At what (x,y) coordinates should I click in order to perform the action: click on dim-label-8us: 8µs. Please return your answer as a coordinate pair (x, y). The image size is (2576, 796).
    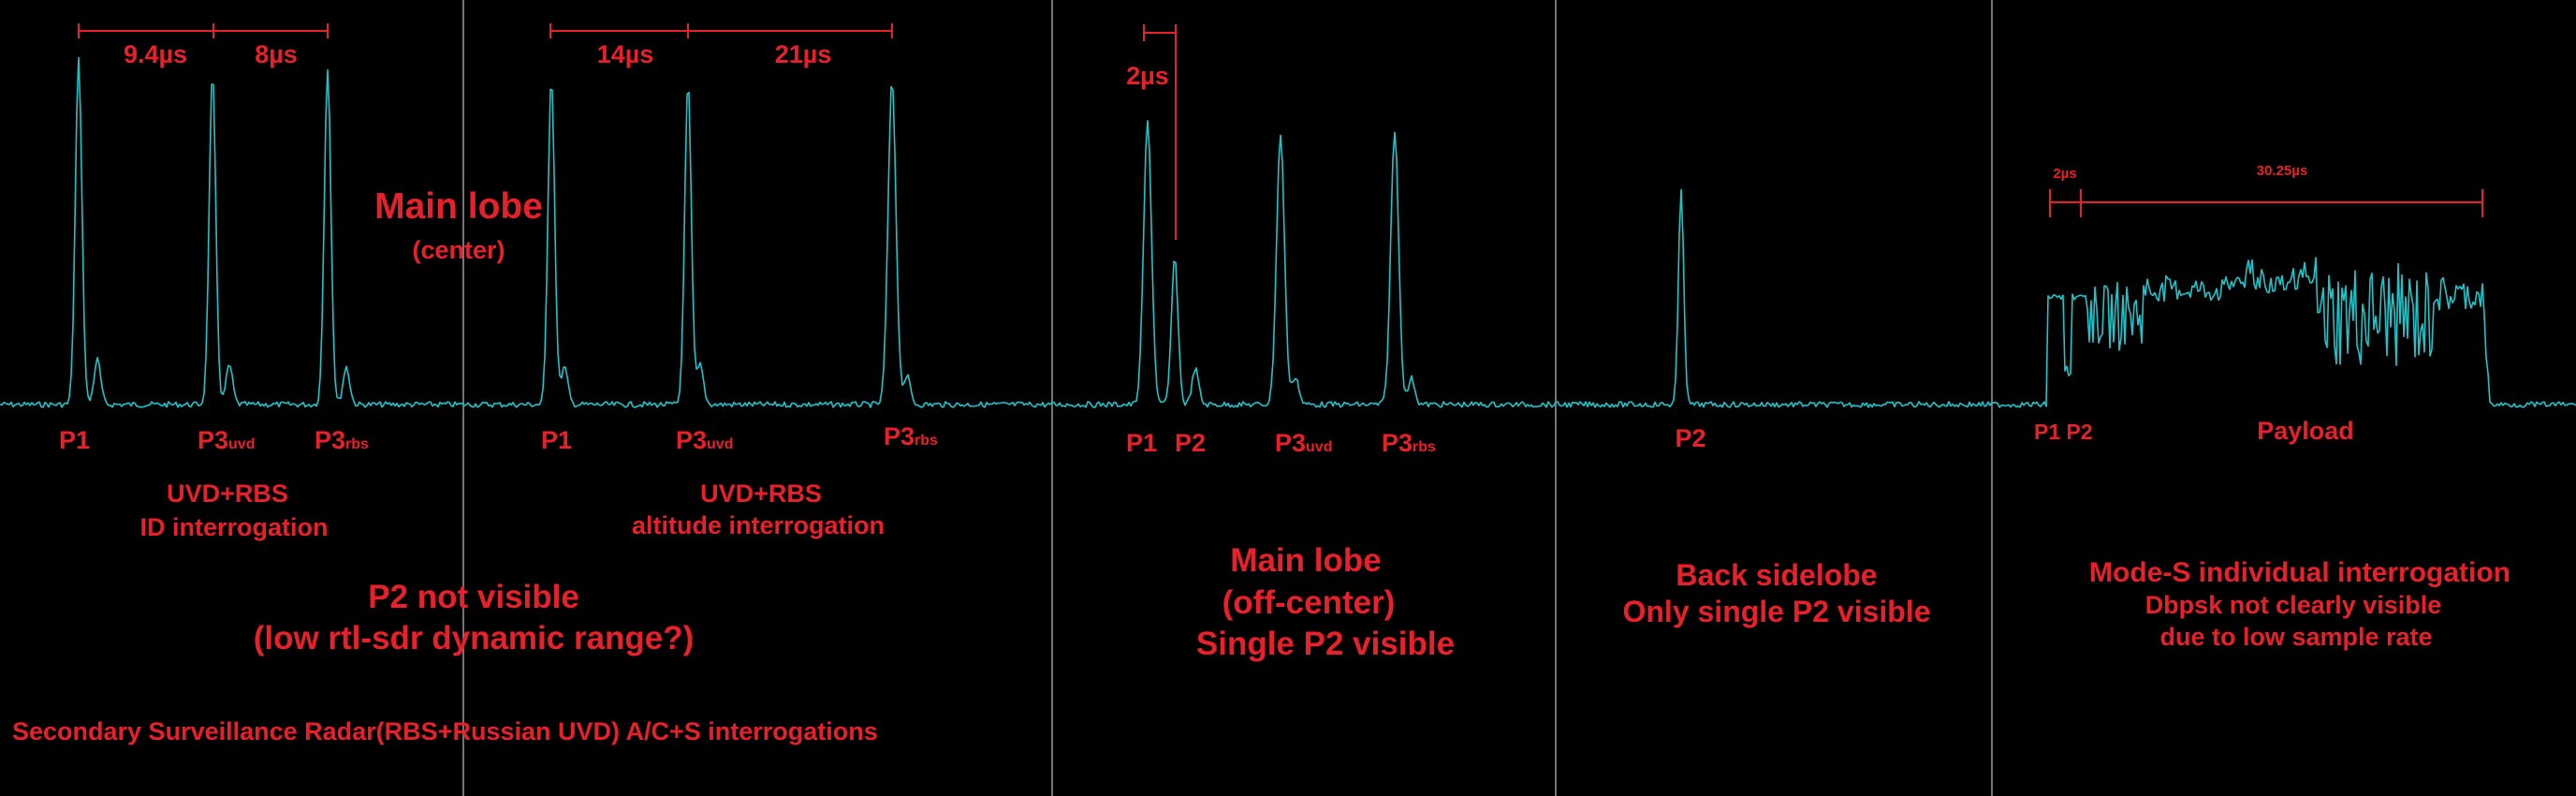
    Looking at the image, I should click on (276, 54).